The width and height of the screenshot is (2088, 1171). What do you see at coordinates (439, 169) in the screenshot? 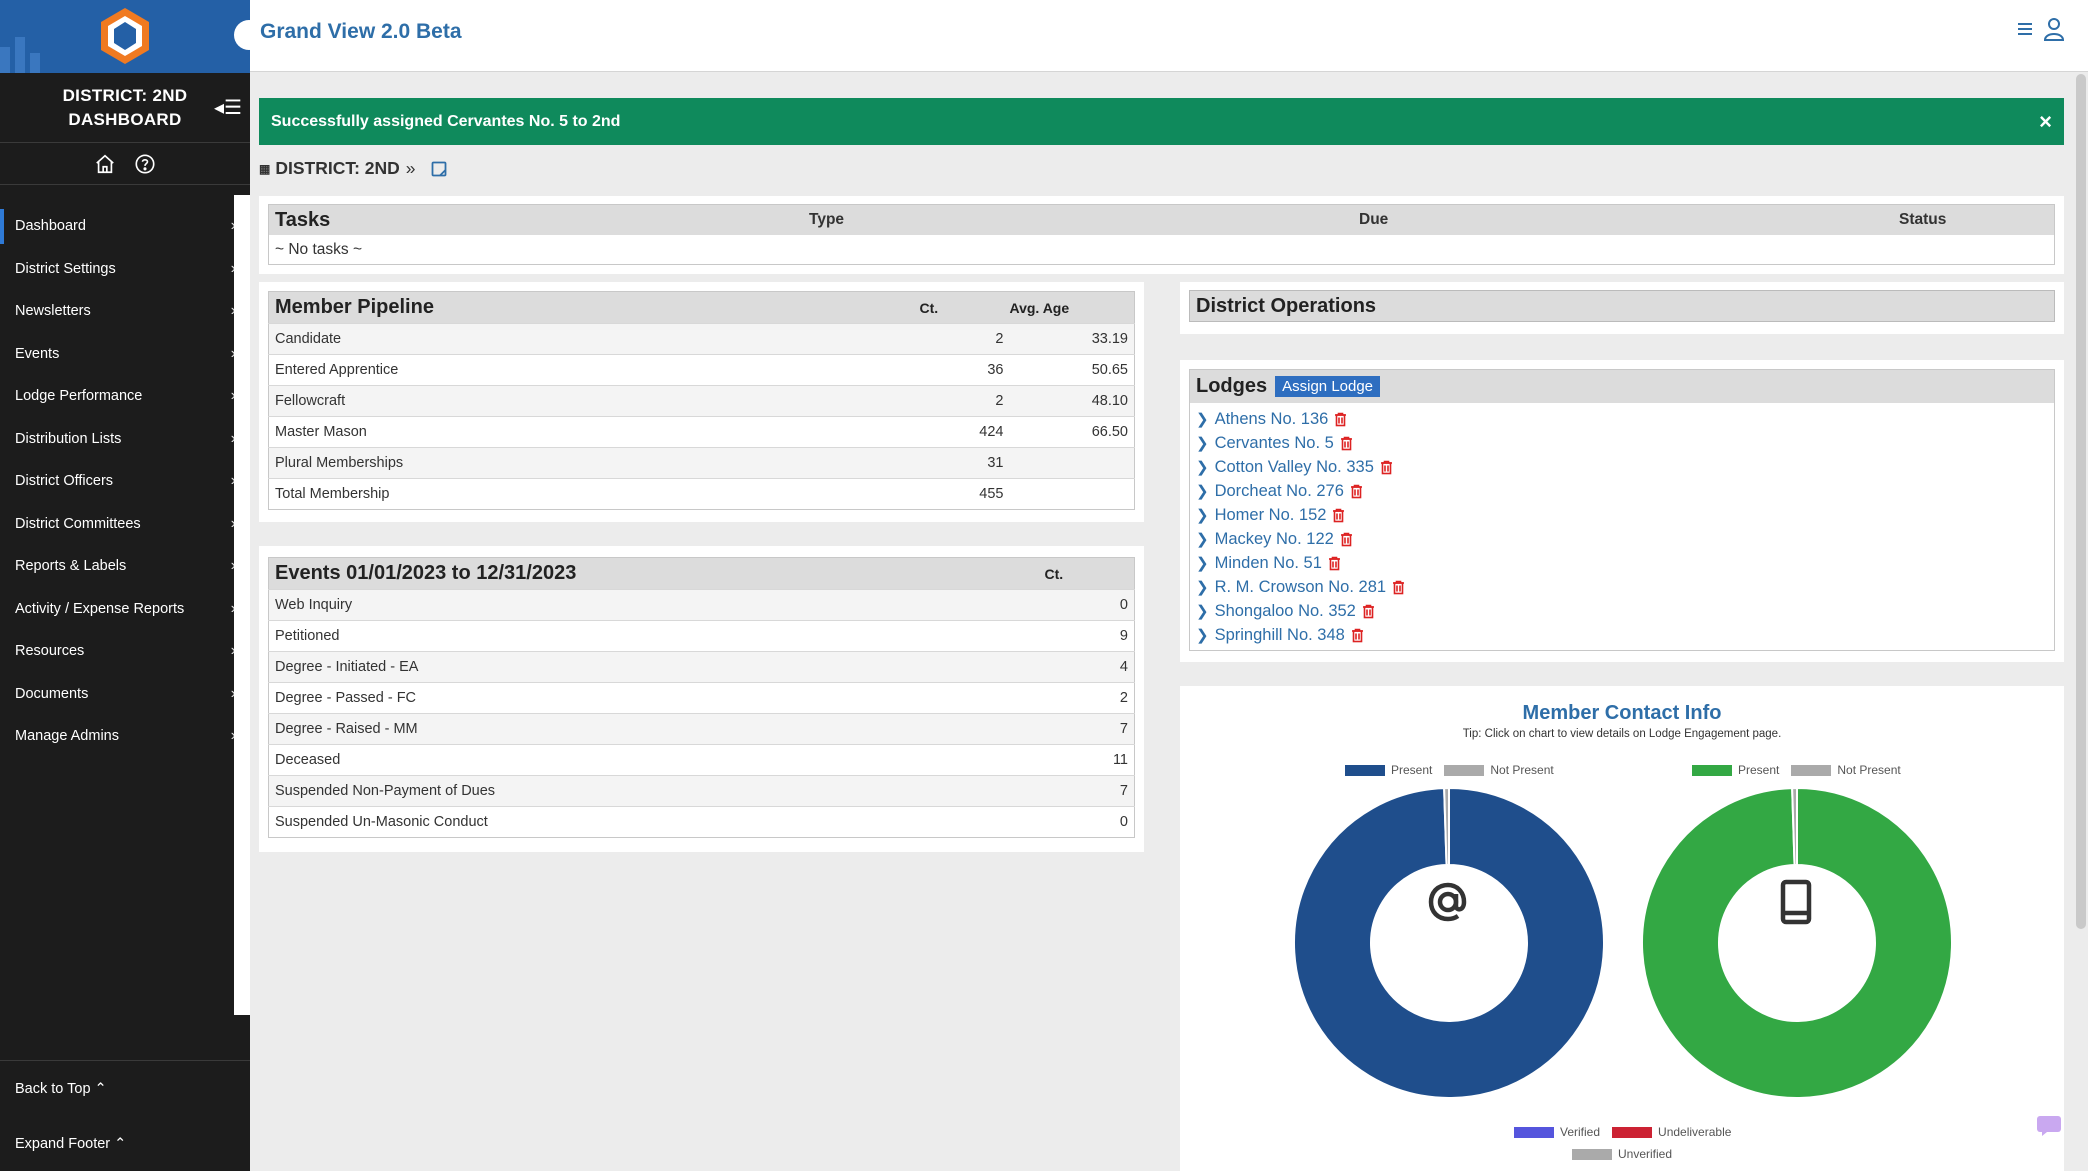
I see `notes-icon` at bounding box center [439, 169].